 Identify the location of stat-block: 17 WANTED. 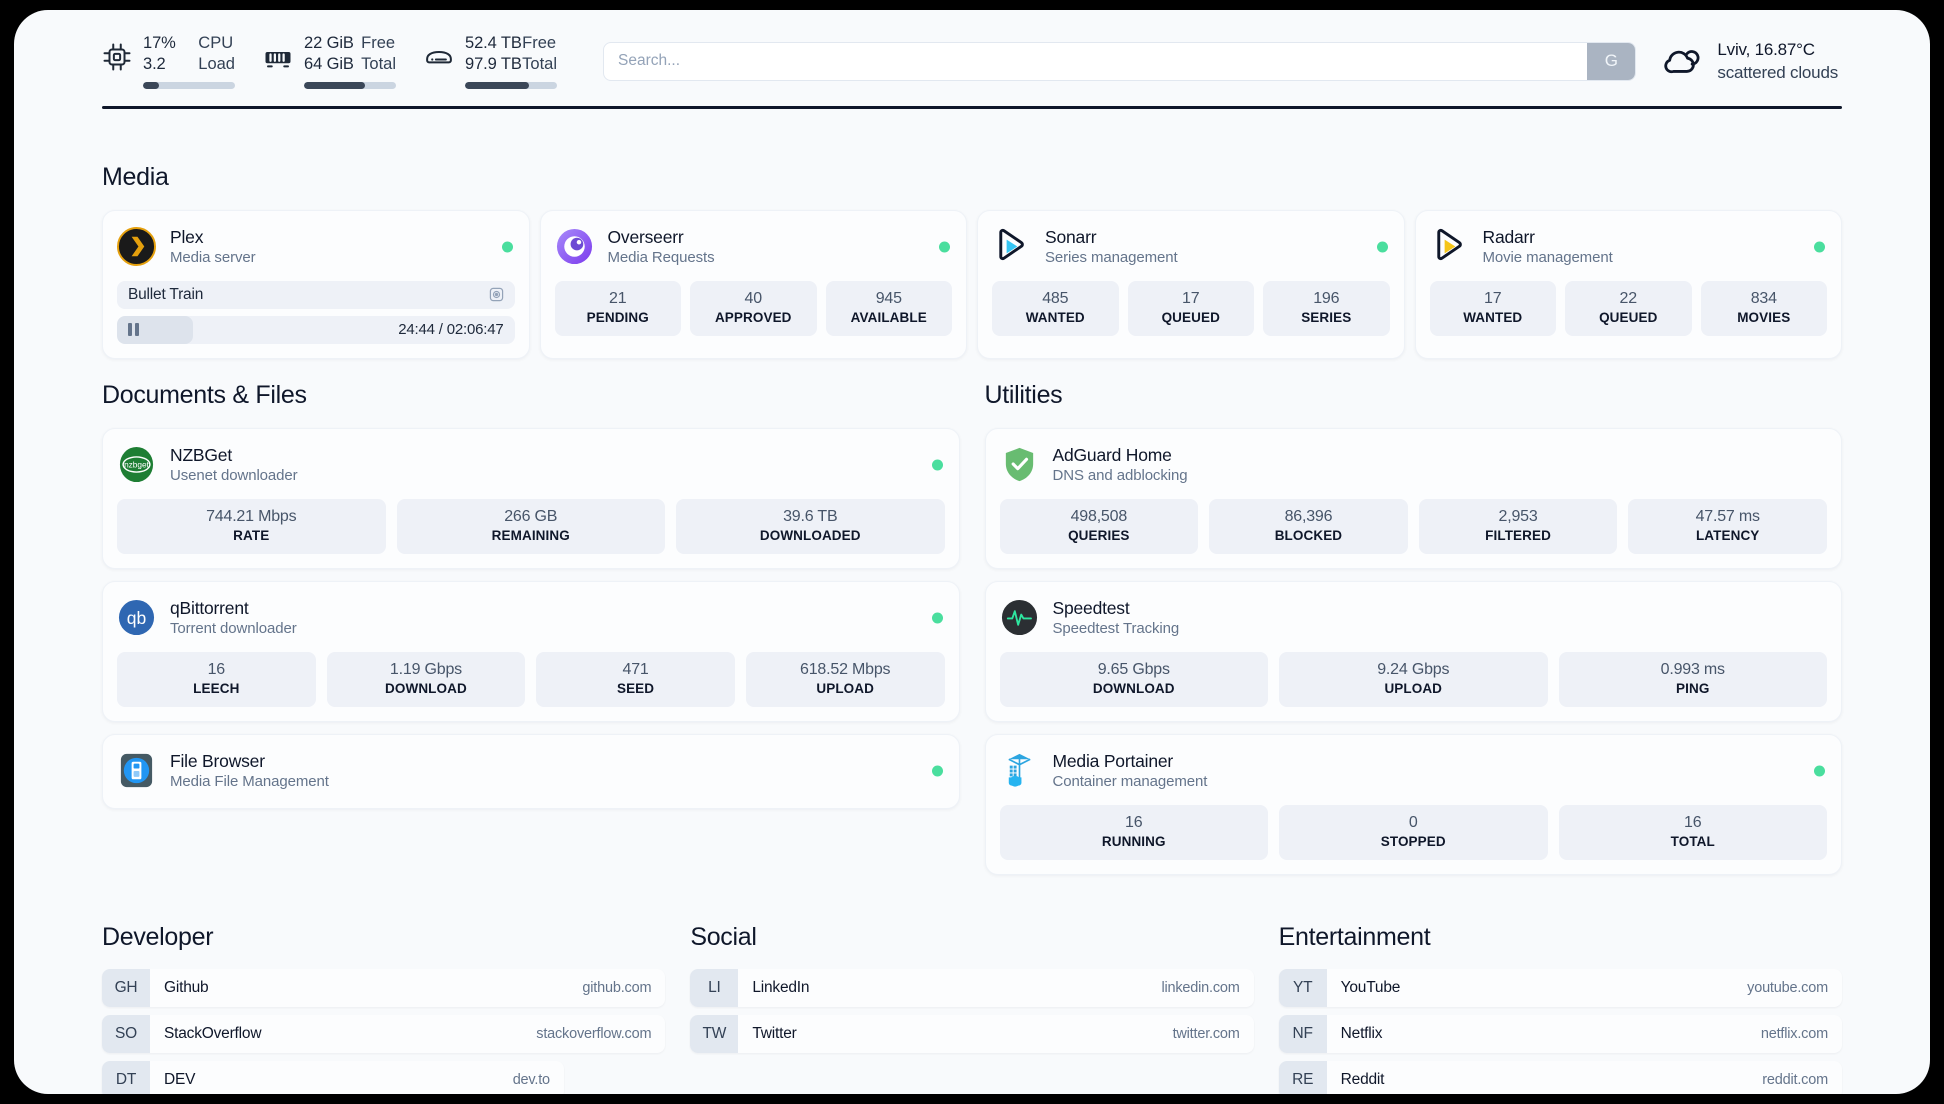
(1492, 308).